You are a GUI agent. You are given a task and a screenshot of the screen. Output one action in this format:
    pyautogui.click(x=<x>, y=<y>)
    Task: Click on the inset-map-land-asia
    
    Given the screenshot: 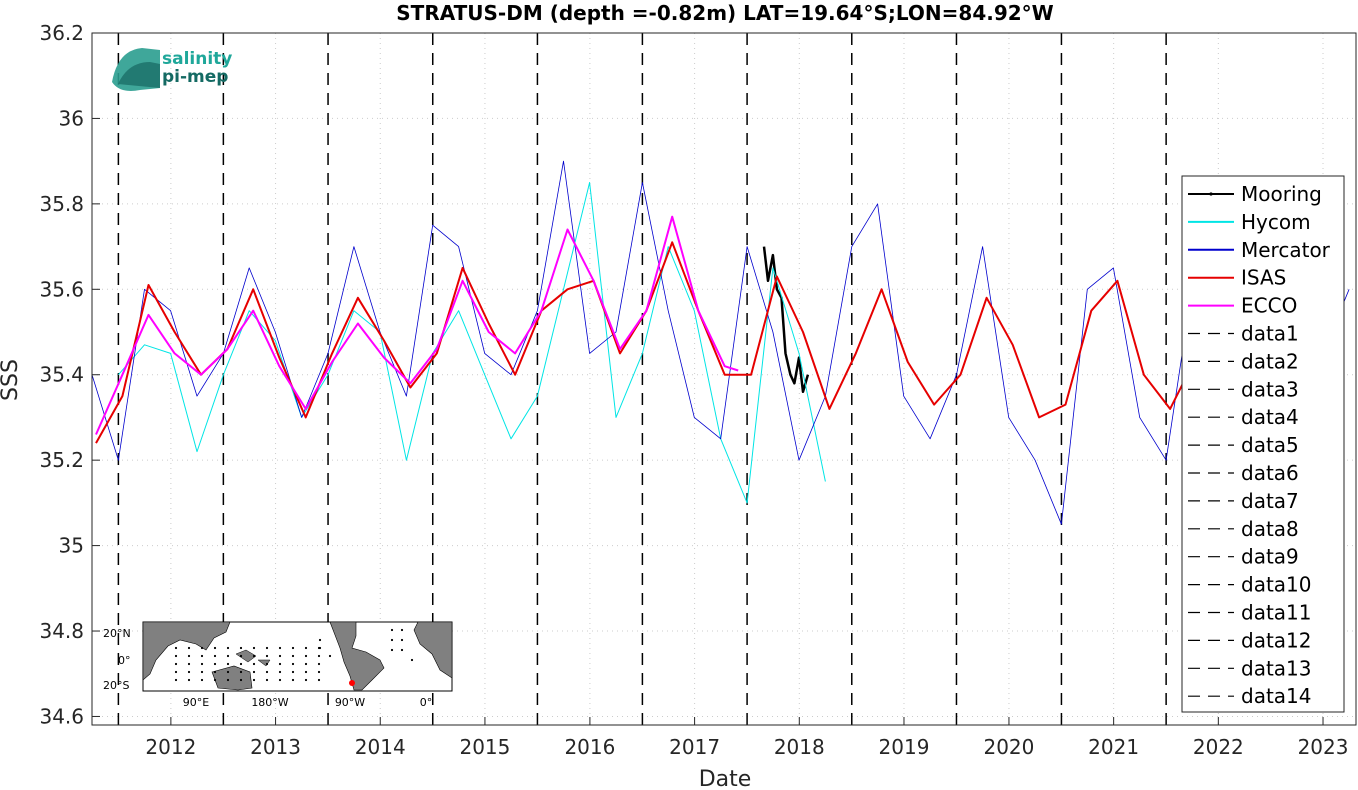 What is the action you would take?
    pyautogui.click(x=186, y=651)
    